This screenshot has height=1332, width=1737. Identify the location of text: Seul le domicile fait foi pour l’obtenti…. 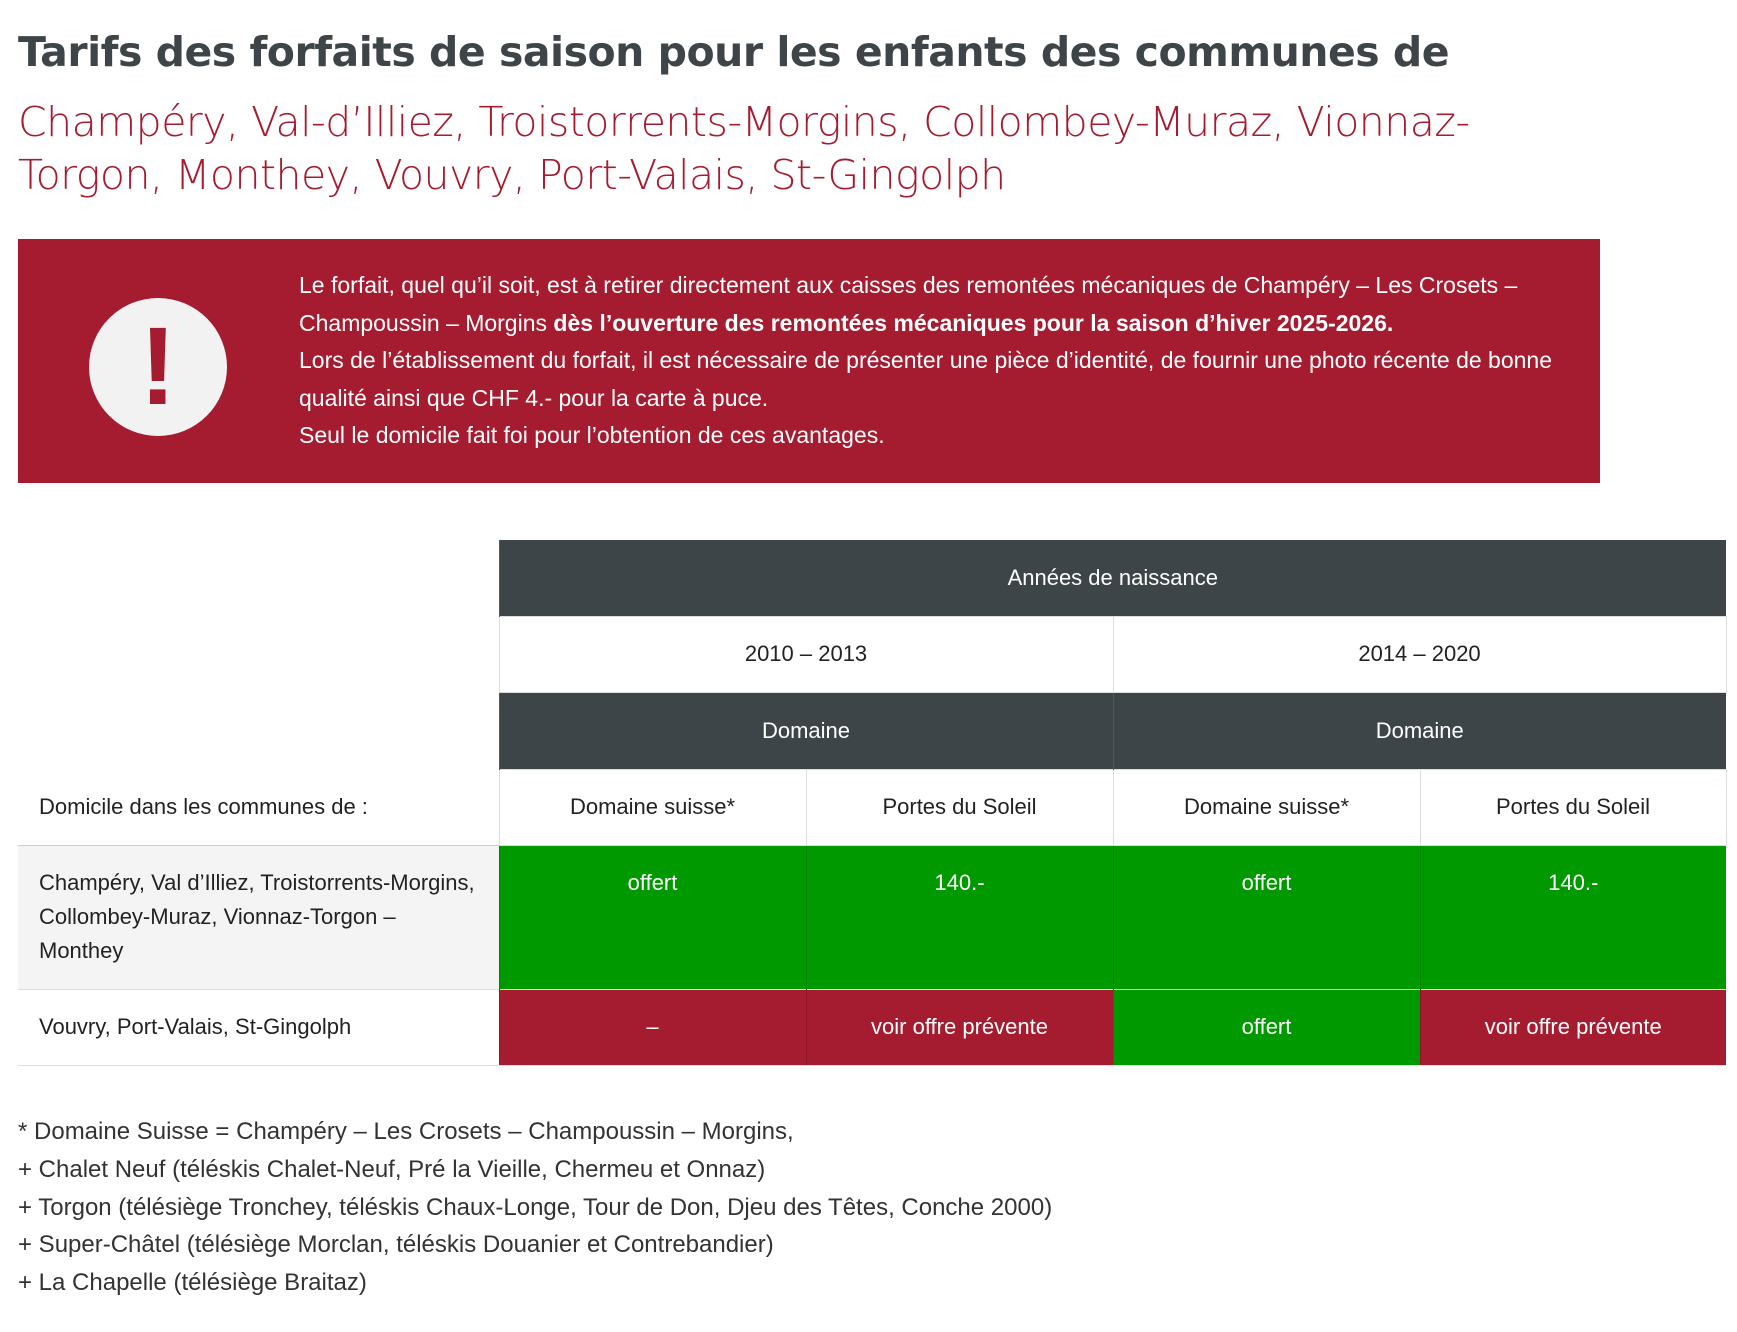
(592, 435).